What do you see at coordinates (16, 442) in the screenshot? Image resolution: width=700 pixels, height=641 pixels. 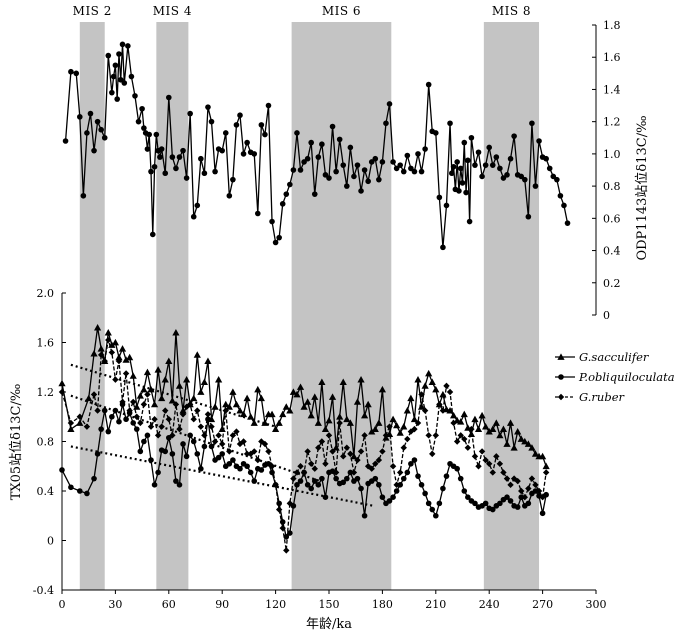 I see `lower-y-axis-label: TX05站位δ13C/‰` at bounding box center [16, 442].